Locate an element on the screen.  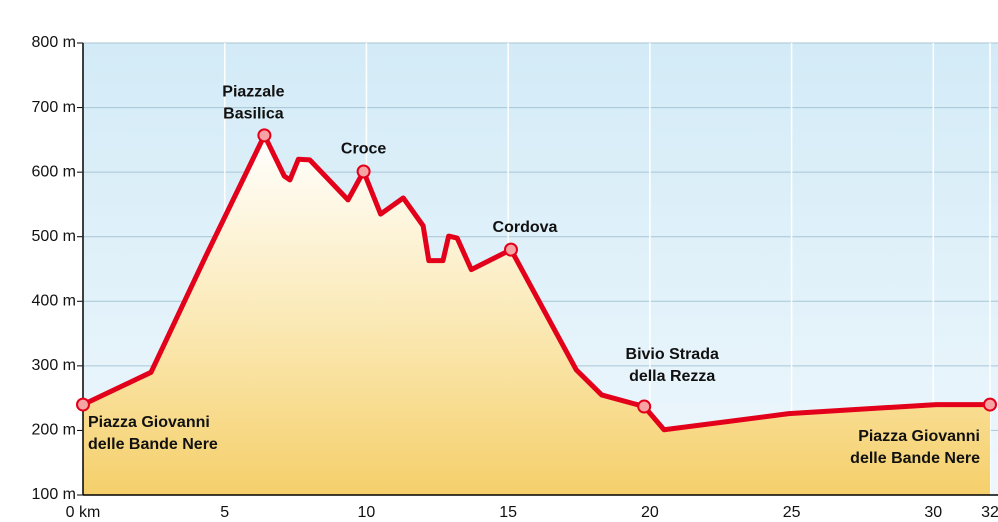
x-tick-label: 0 km is located at coordinates (83, 512).